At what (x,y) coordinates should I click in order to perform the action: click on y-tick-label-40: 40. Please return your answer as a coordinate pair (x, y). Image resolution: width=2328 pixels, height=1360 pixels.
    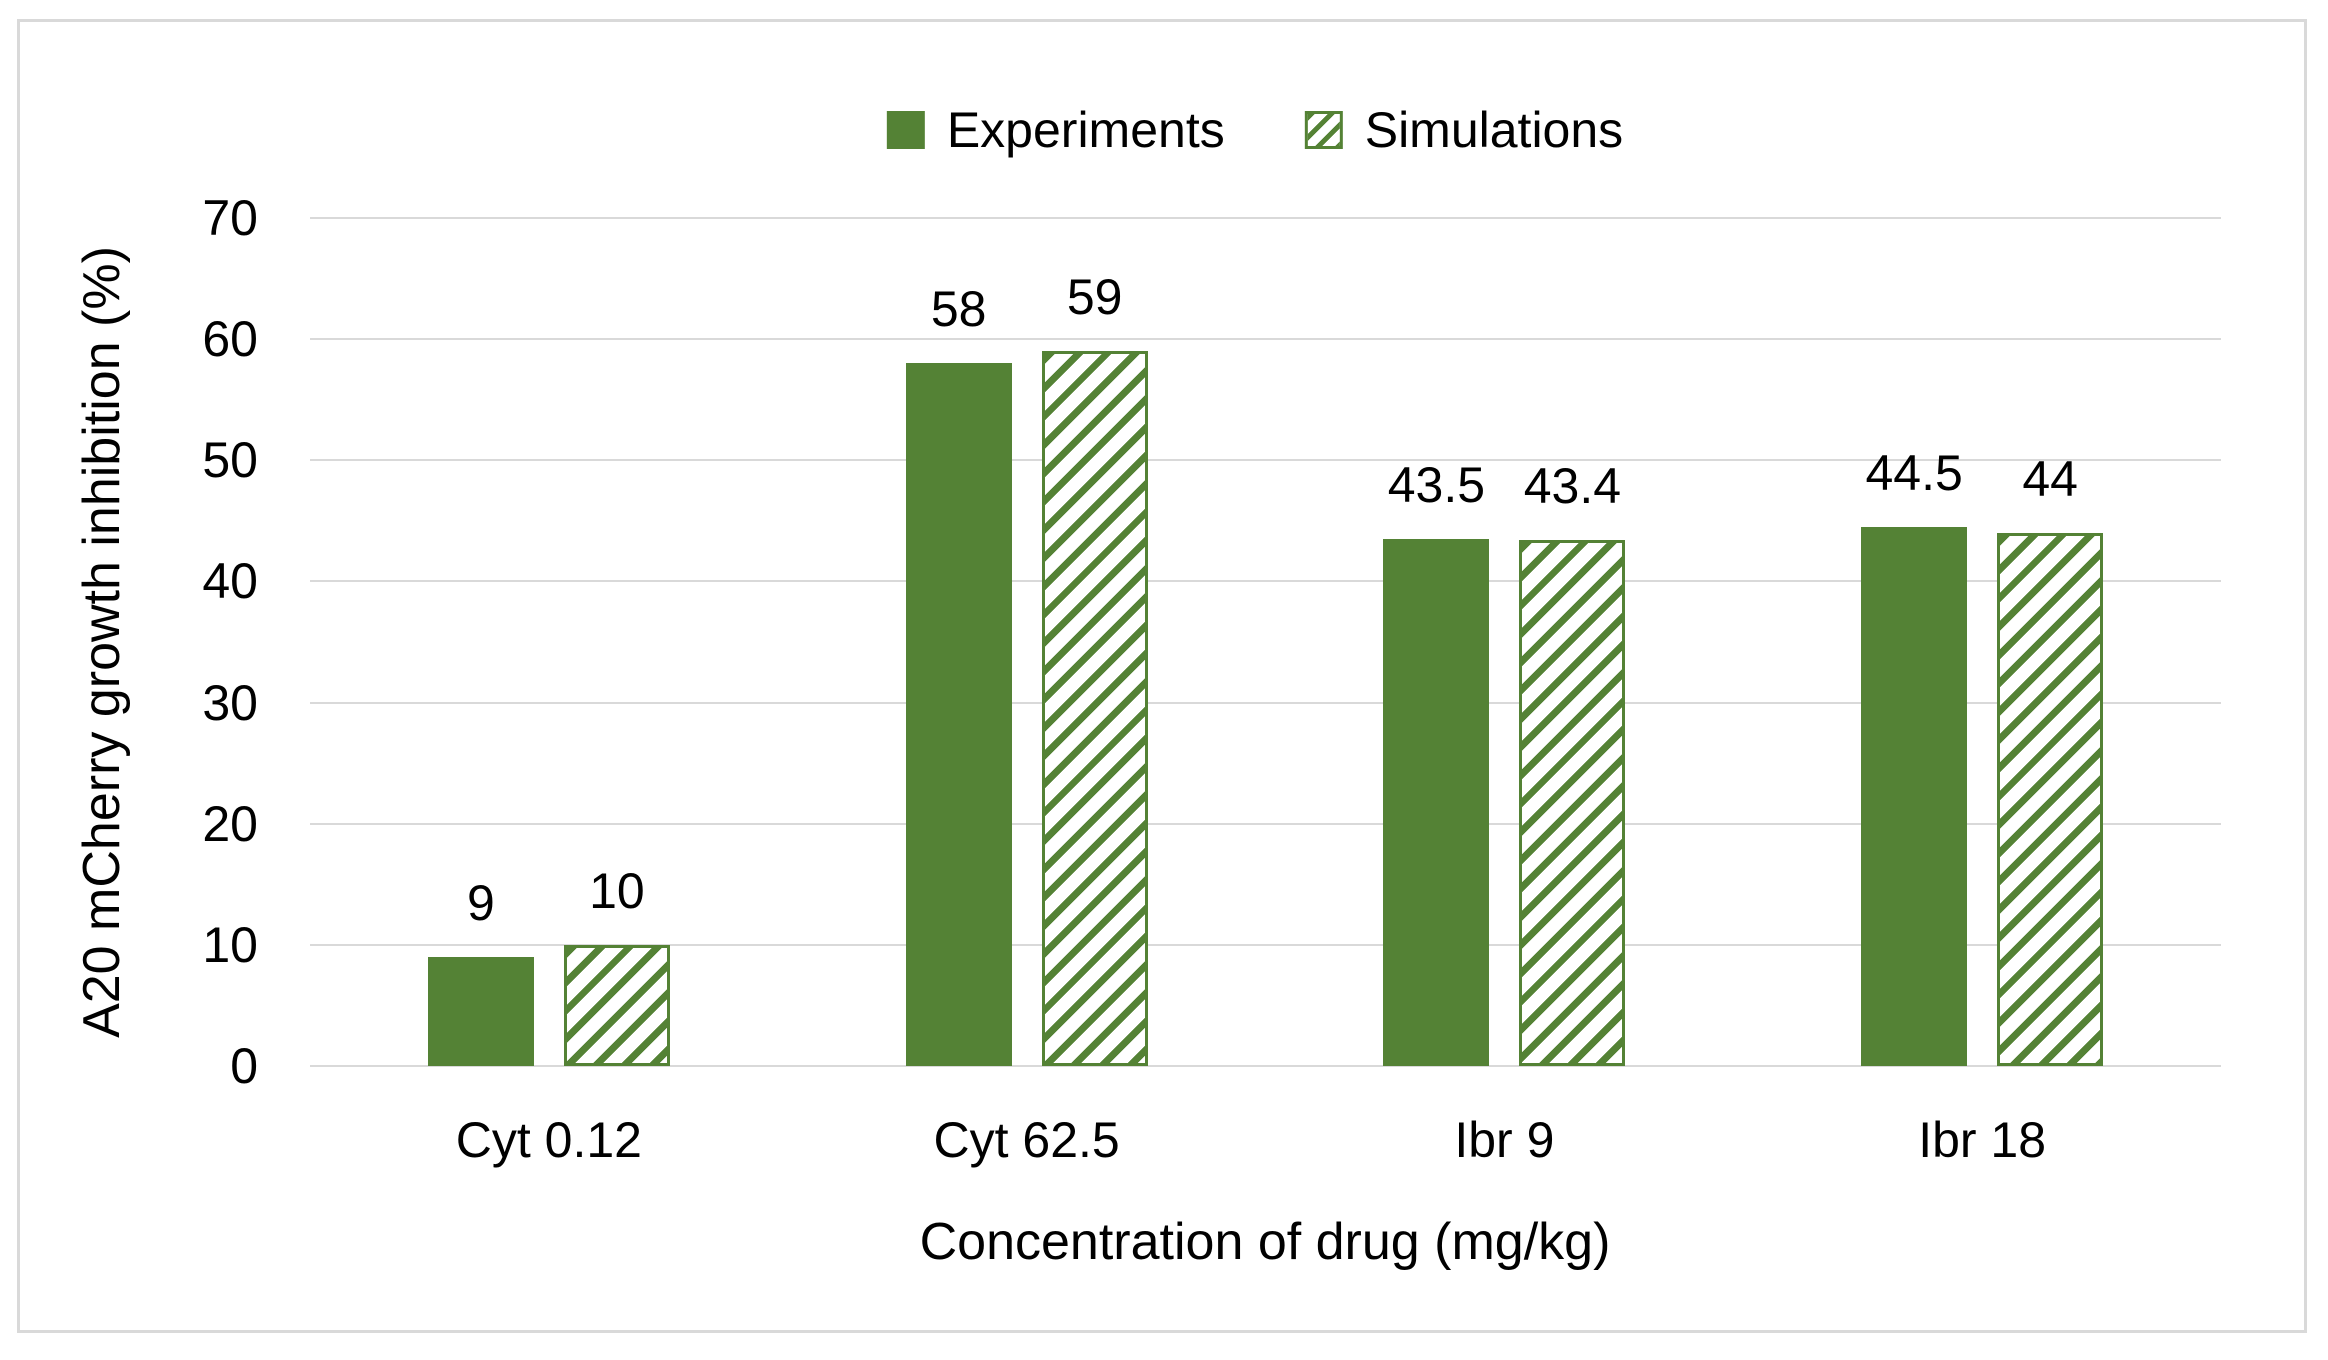
    Looking at the image, I should click on (230, 581).